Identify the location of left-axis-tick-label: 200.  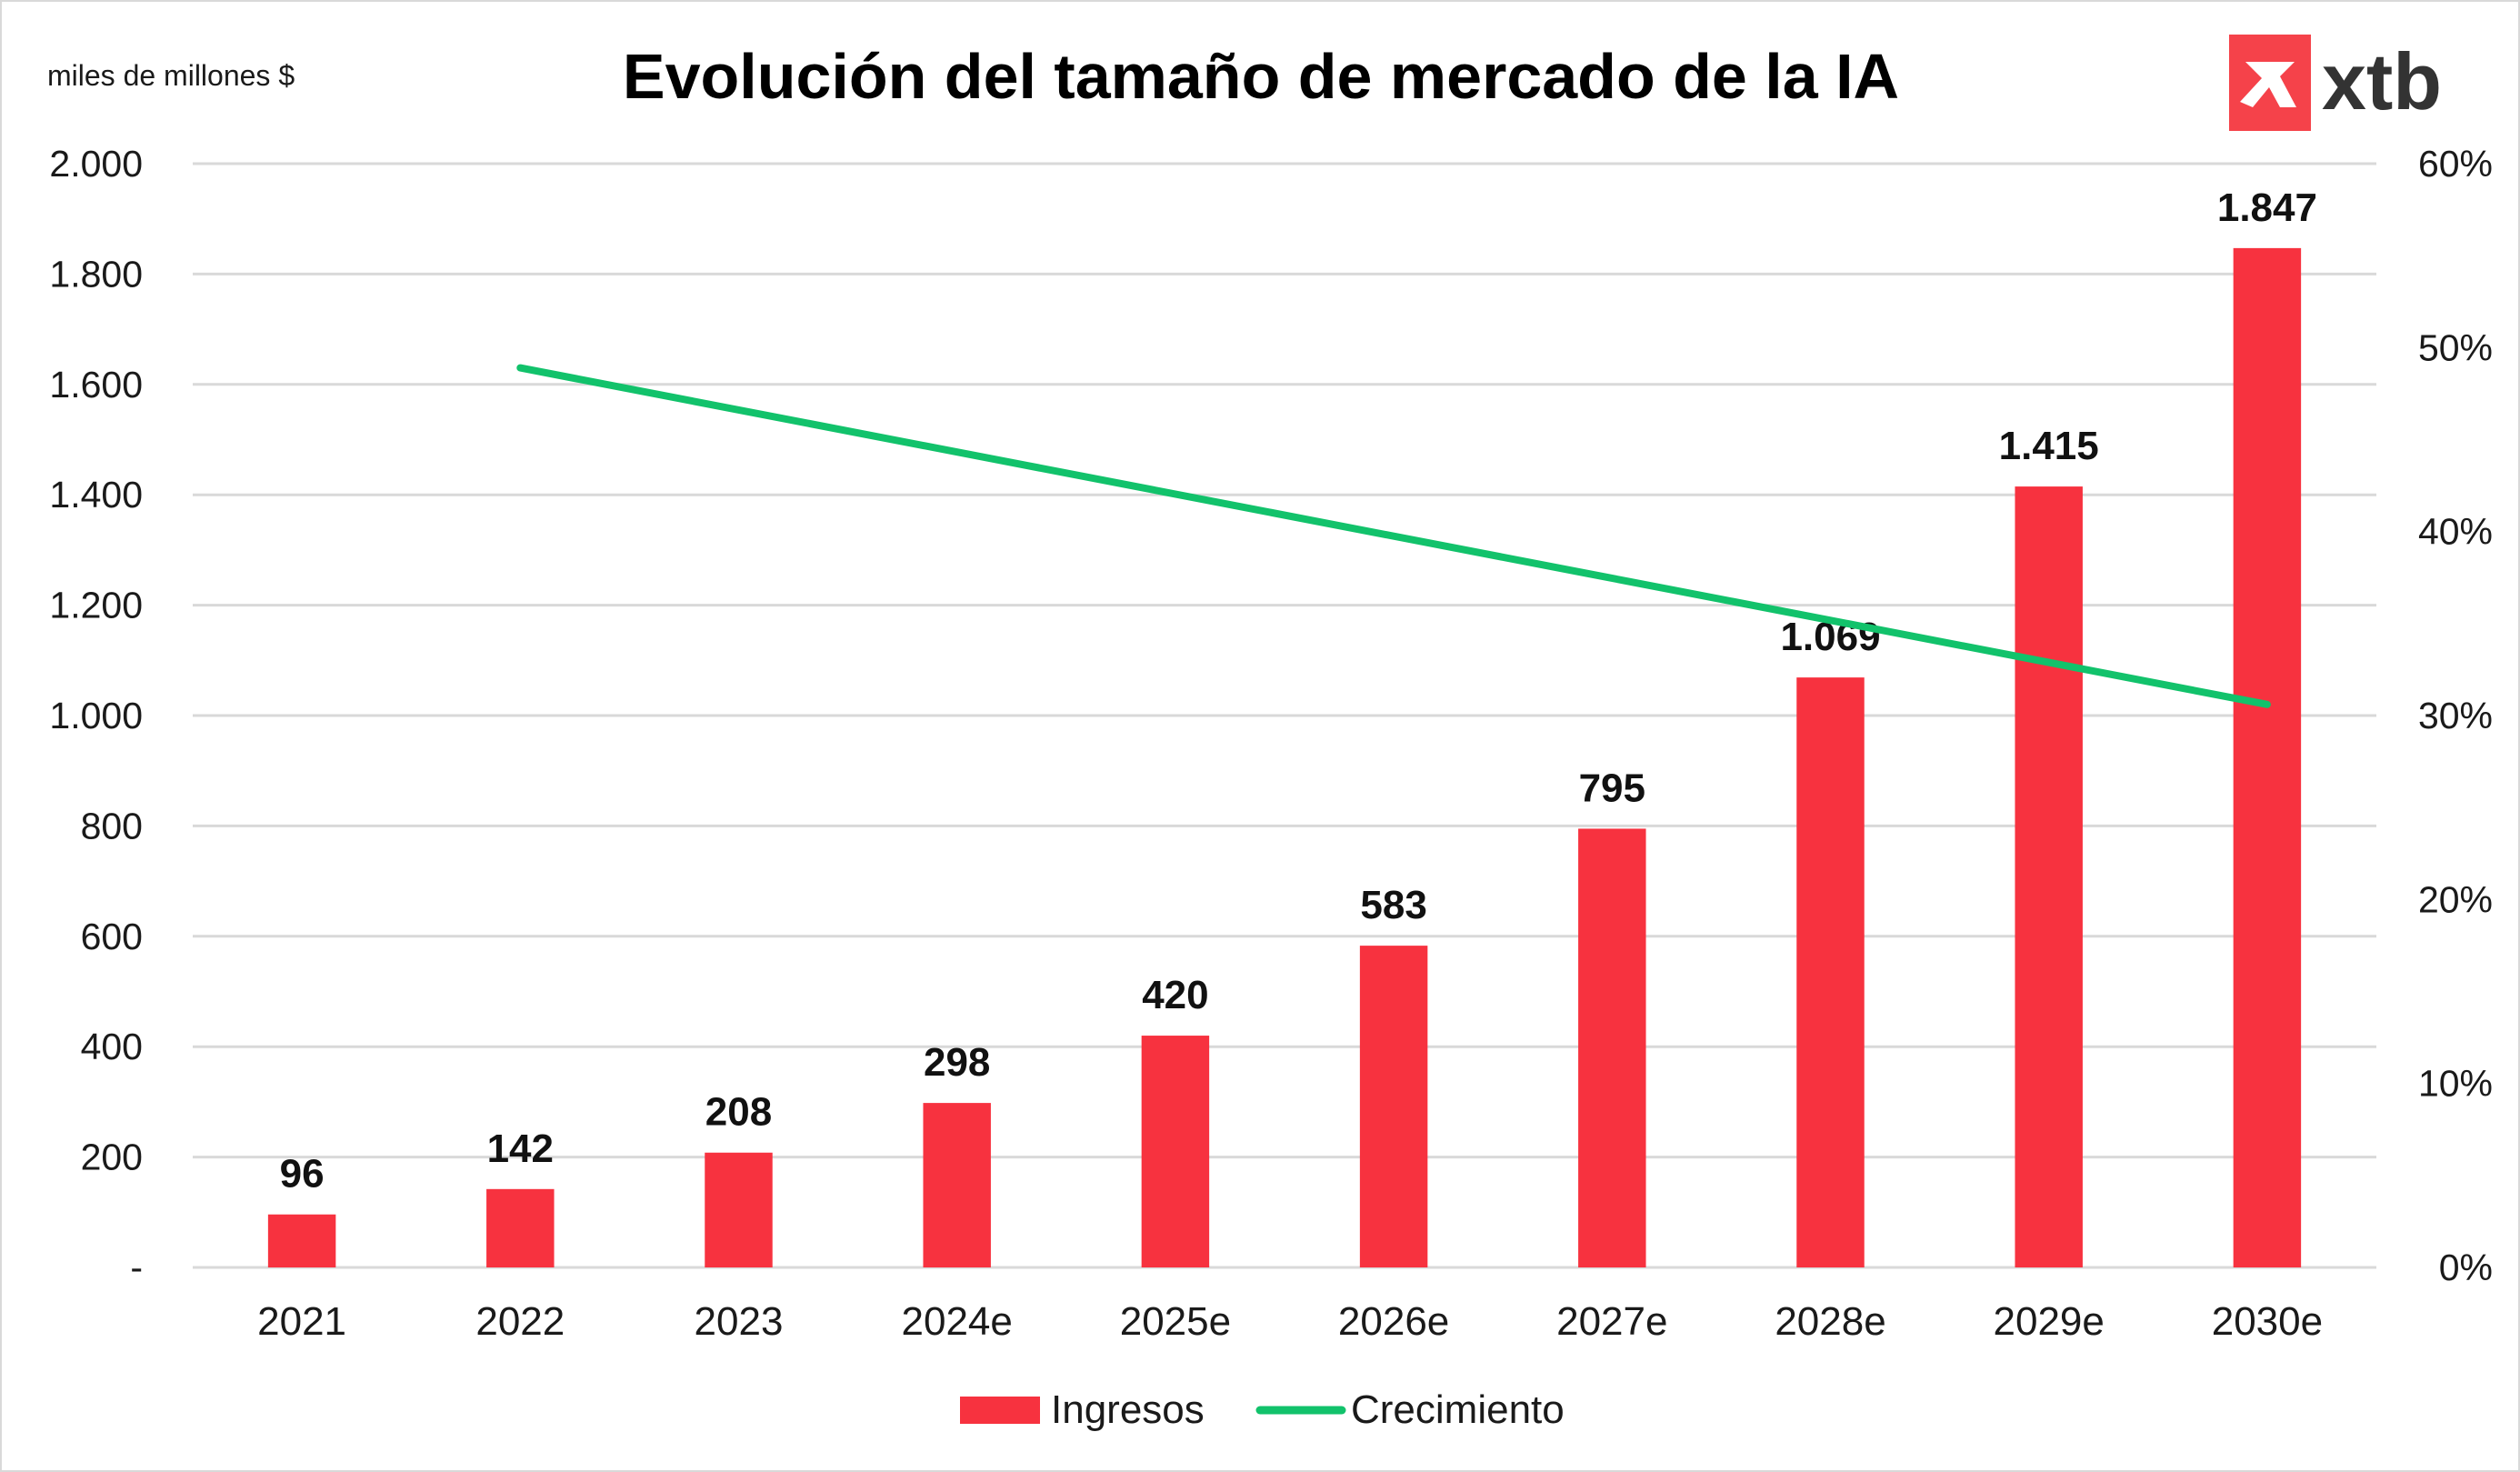
(112, 1157).